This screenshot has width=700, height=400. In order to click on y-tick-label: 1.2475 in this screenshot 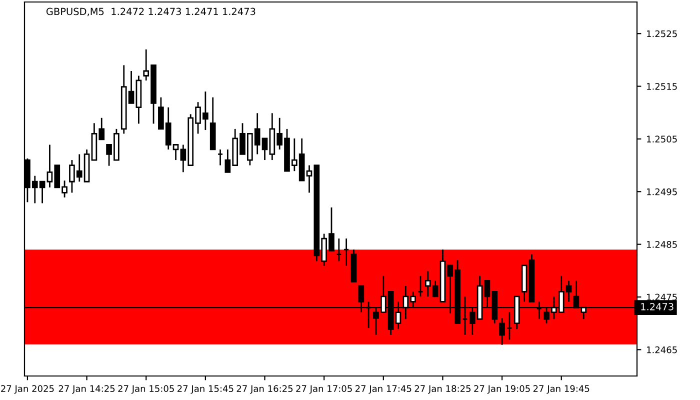, I will do `click(662, 297)`.